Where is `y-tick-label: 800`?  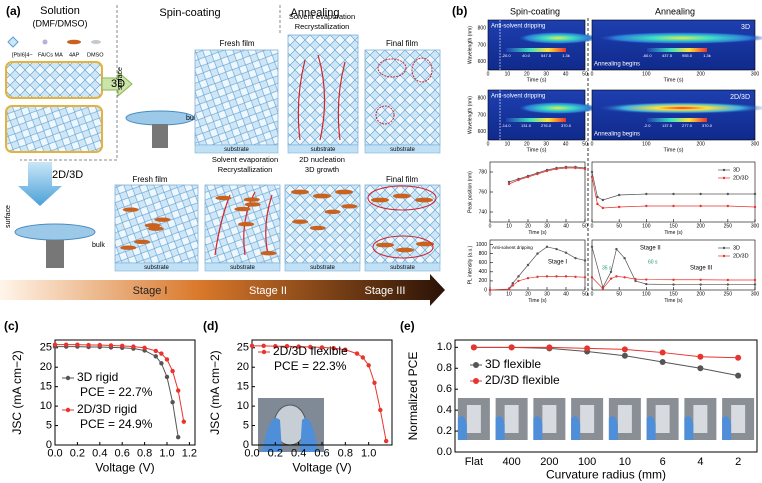 y-tick-label: 800 is located at coordinates (482, 99).